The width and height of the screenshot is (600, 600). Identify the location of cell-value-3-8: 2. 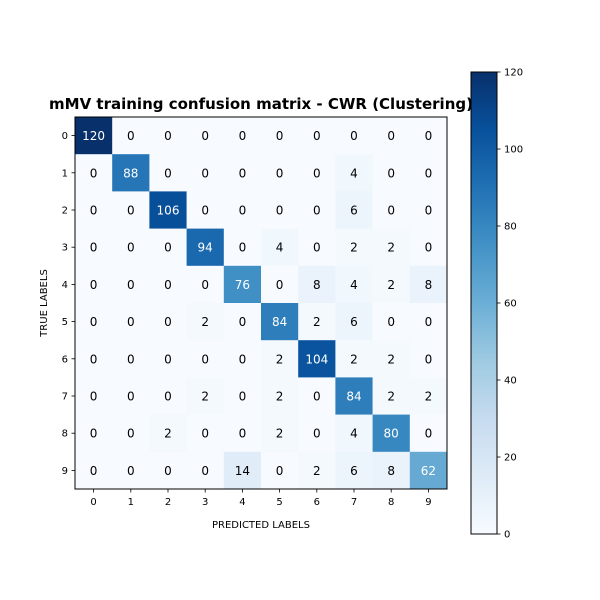
(391, 248).